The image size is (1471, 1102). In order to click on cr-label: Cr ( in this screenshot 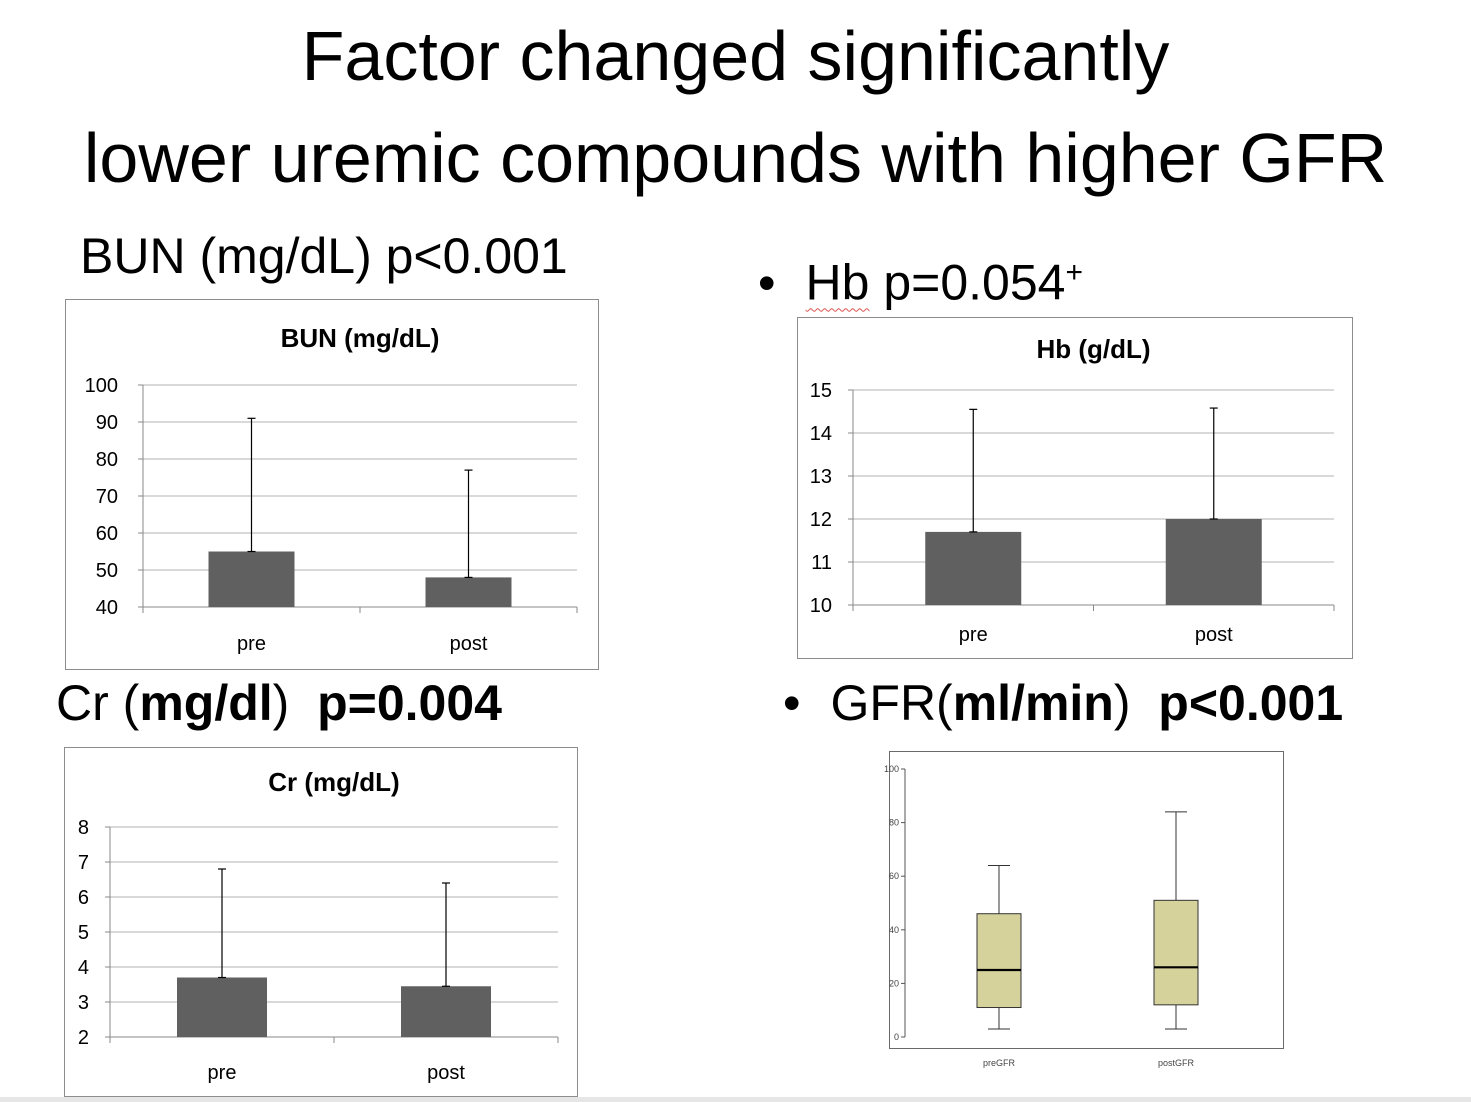, I will do `click(98, 703)`.